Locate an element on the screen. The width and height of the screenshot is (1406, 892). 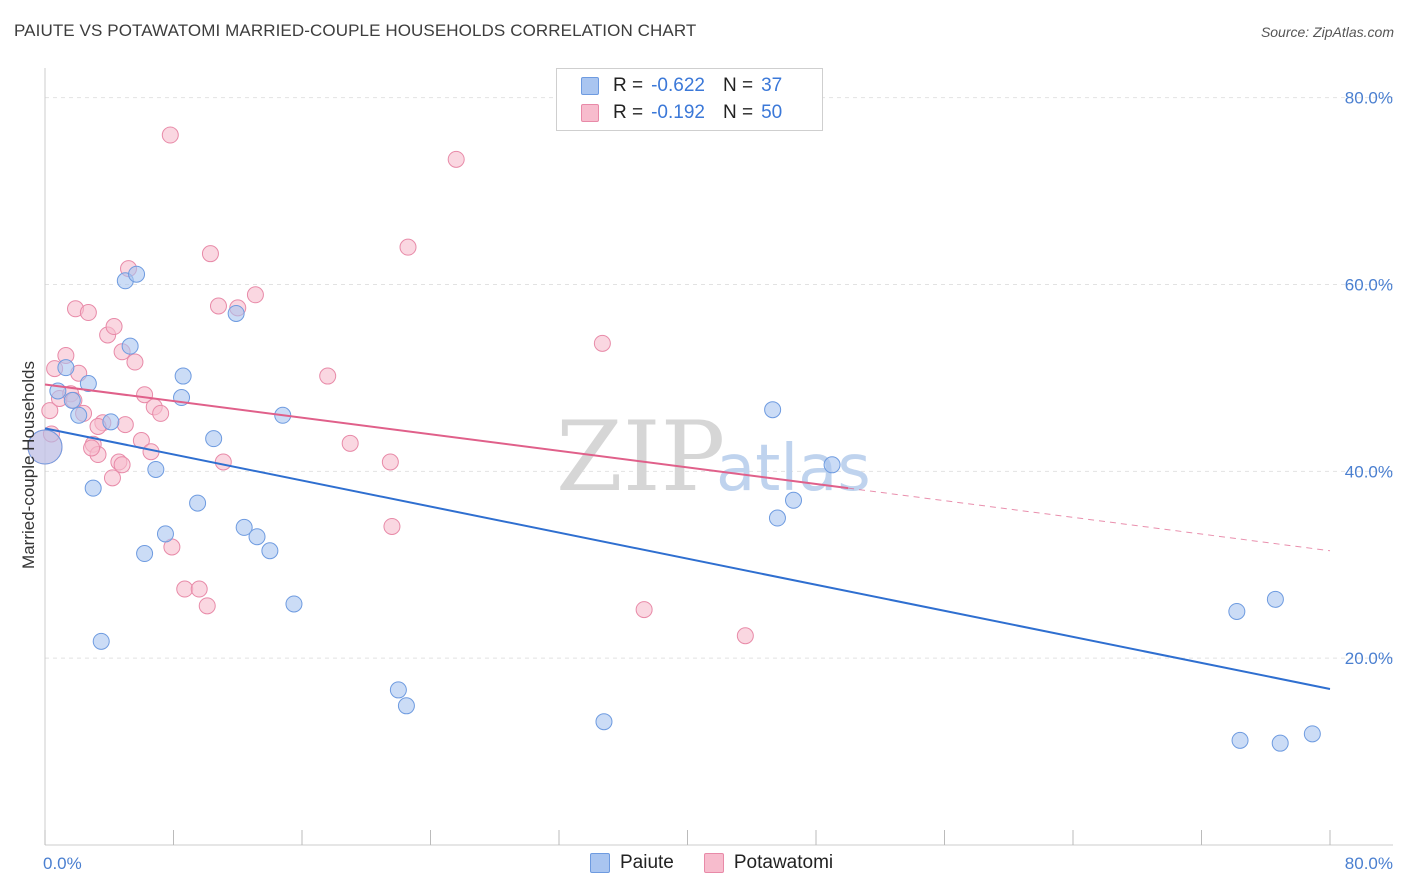
y-tick-label: 60.0% is located at coordinates (1369, 285).